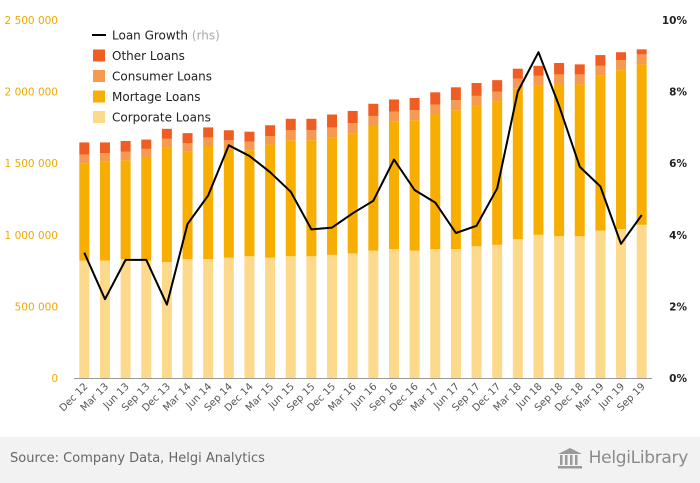  I want to click on right-y-tick-label: 0%, so click(678, 379).